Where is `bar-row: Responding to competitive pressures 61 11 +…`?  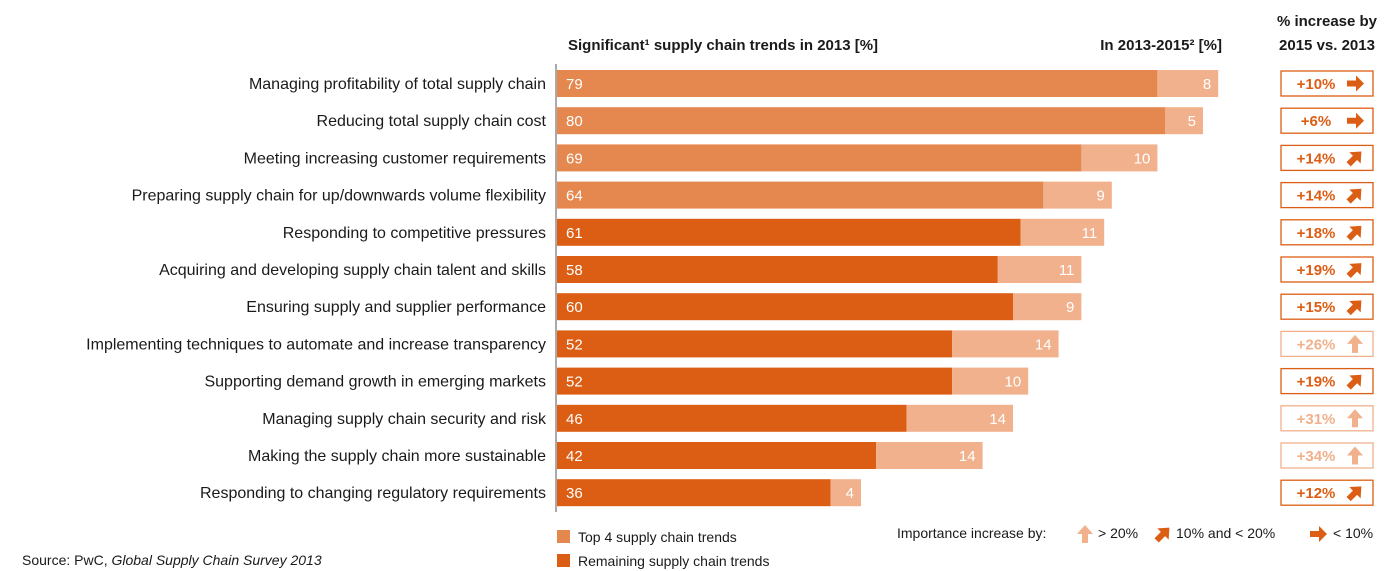
bar-row: Responding to competitive pressures 61 11 +… is located at coordinates (828, 232).